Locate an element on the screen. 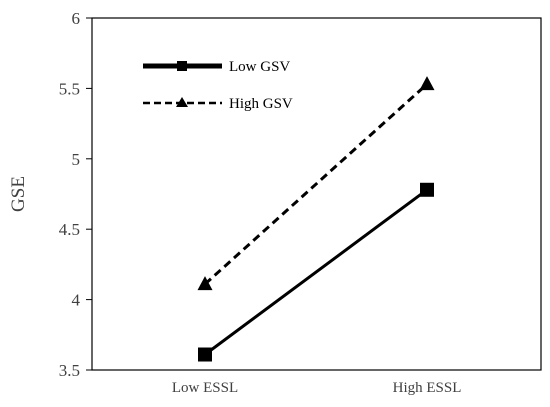  legend-item: Low GSV is located at coordinates (216, 67).